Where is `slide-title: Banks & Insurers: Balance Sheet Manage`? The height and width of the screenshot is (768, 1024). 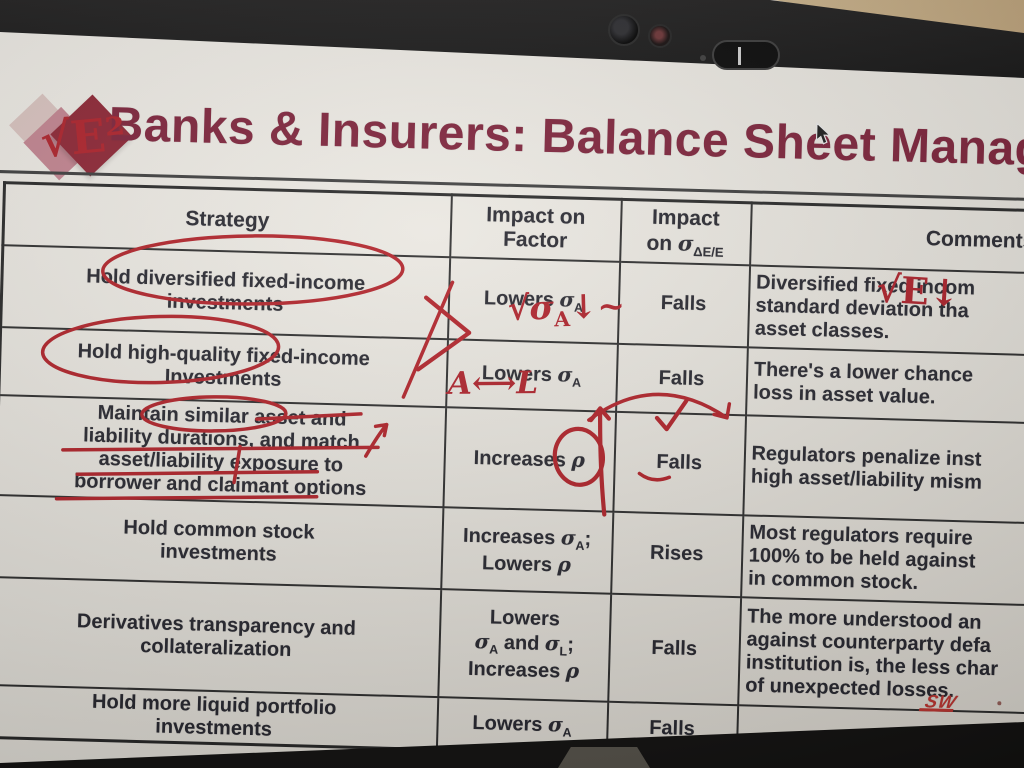 slide-title: Banks & Insurers: Balance Sheet Manage is located at coordinates (565, 137).